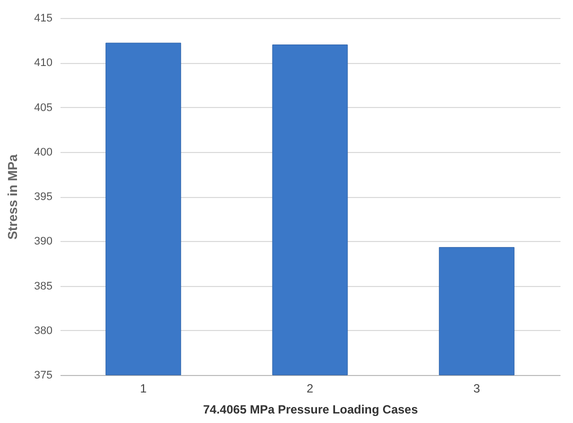 Image resolution: width=573 pixels, height=423 pixels. What do you see at coordinates (43, 18) in the screenshot?
I see `y-tick-label: 415` at bounding box center [43, 18].